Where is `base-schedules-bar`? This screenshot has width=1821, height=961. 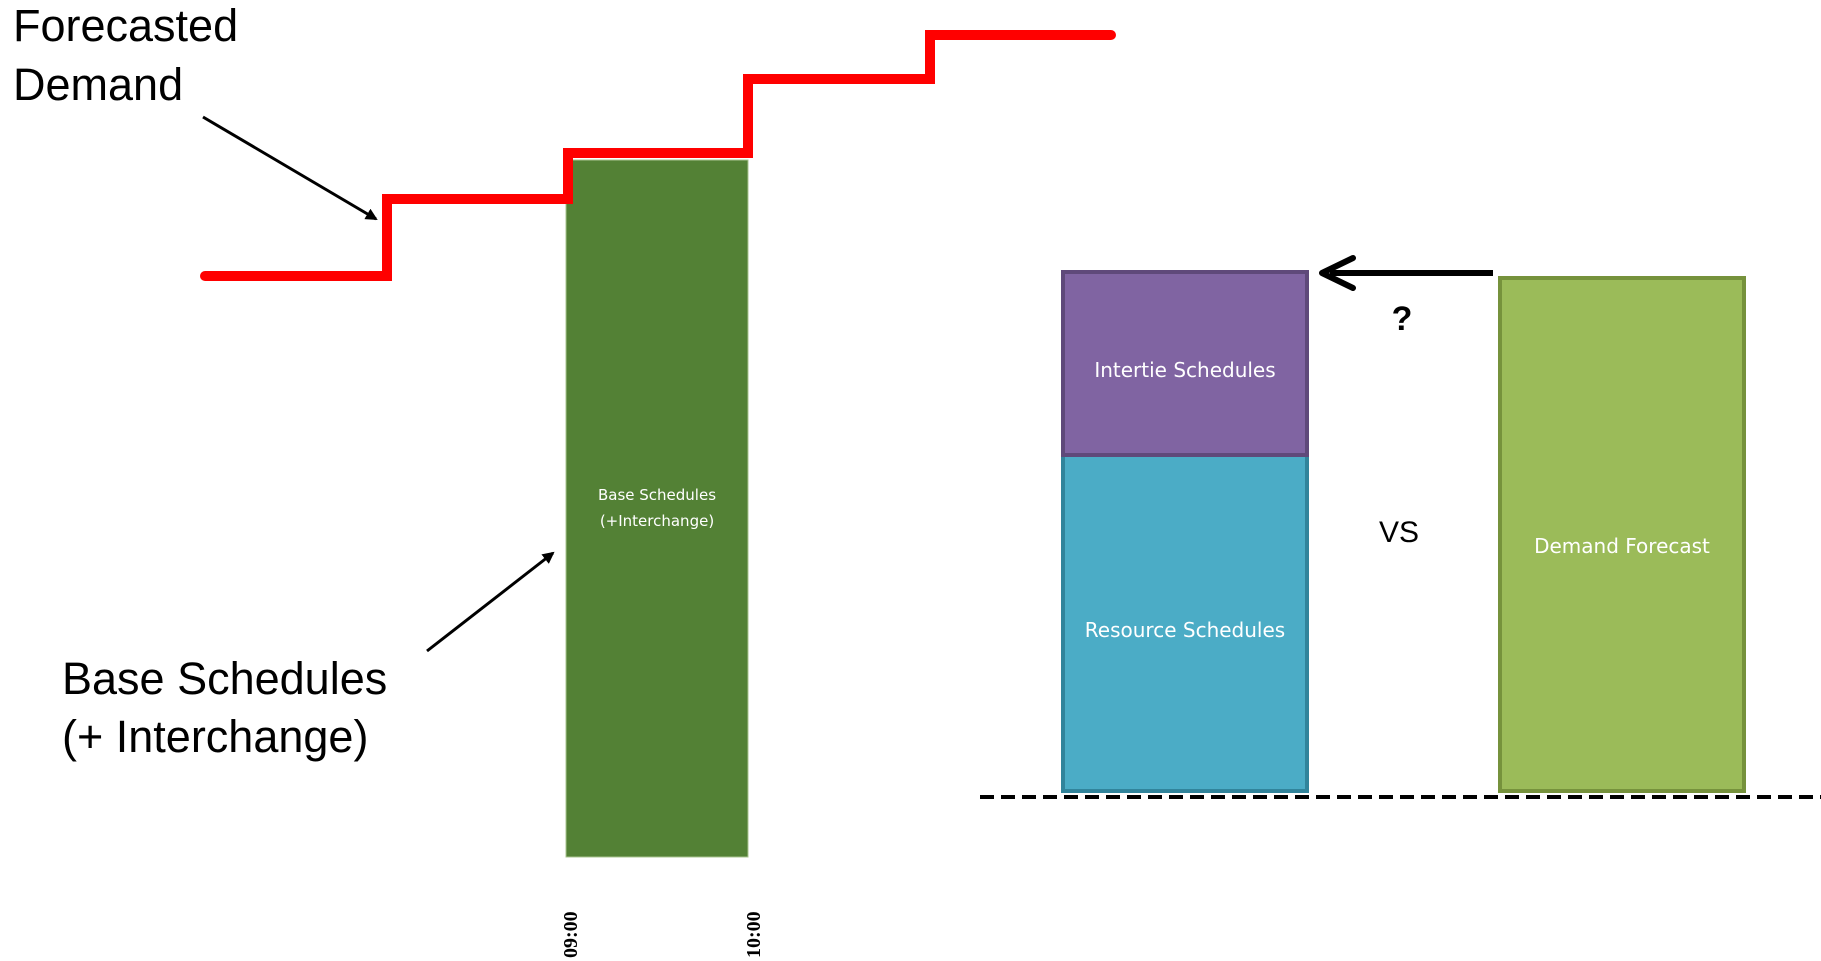
base-schedules-bar is located at coordinates (657, 508).